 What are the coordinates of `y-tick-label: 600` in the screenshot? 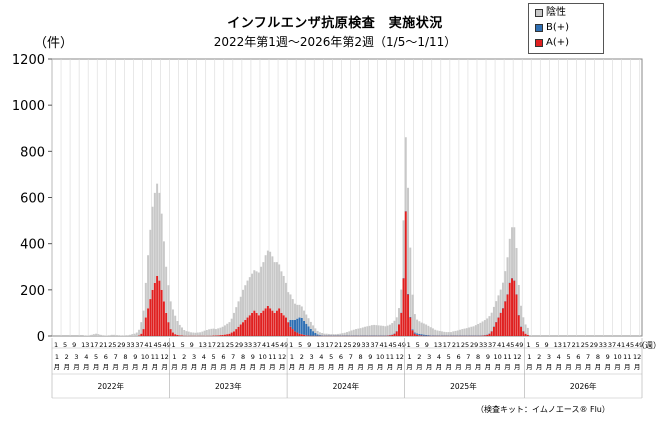 It's located at (32, 199).